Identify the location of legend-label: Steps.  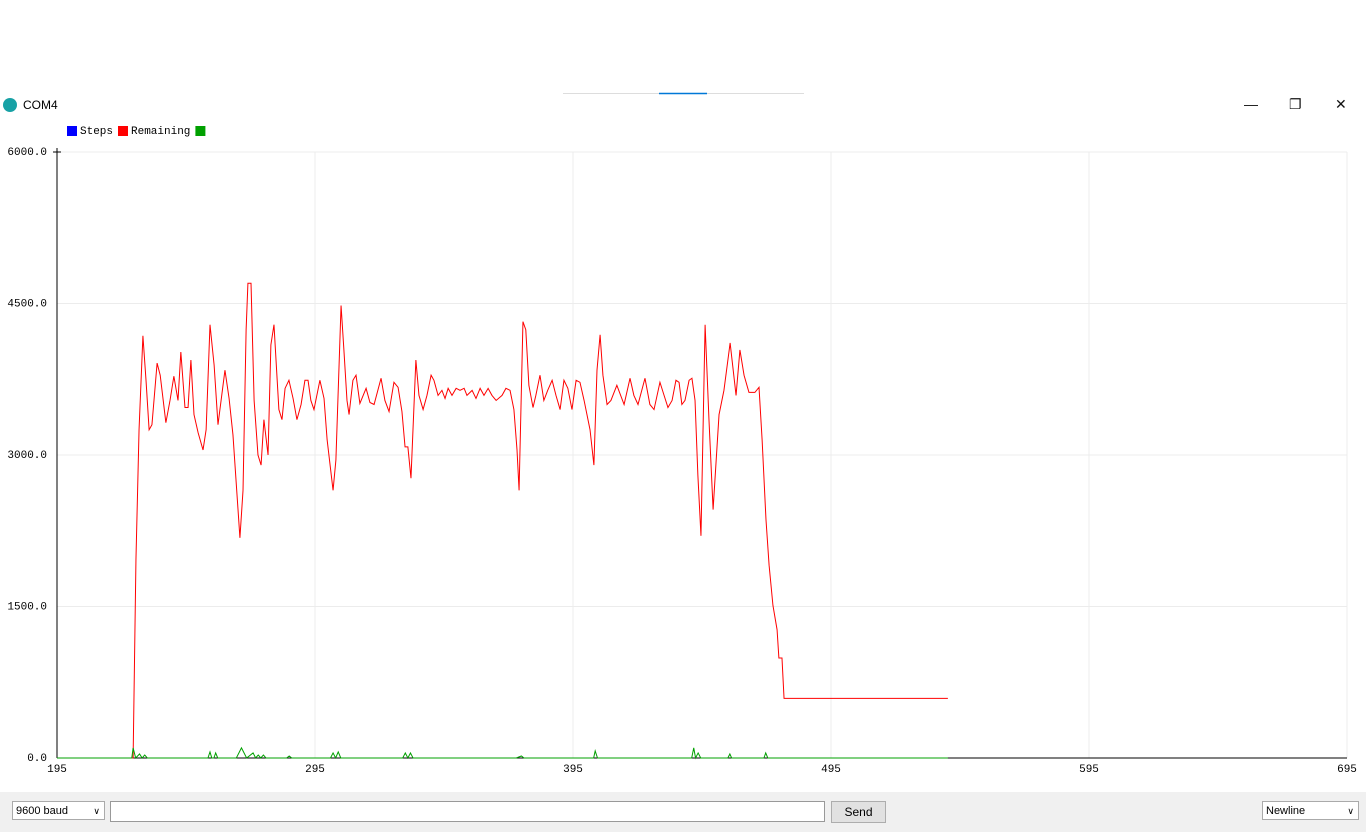
(96, 132).